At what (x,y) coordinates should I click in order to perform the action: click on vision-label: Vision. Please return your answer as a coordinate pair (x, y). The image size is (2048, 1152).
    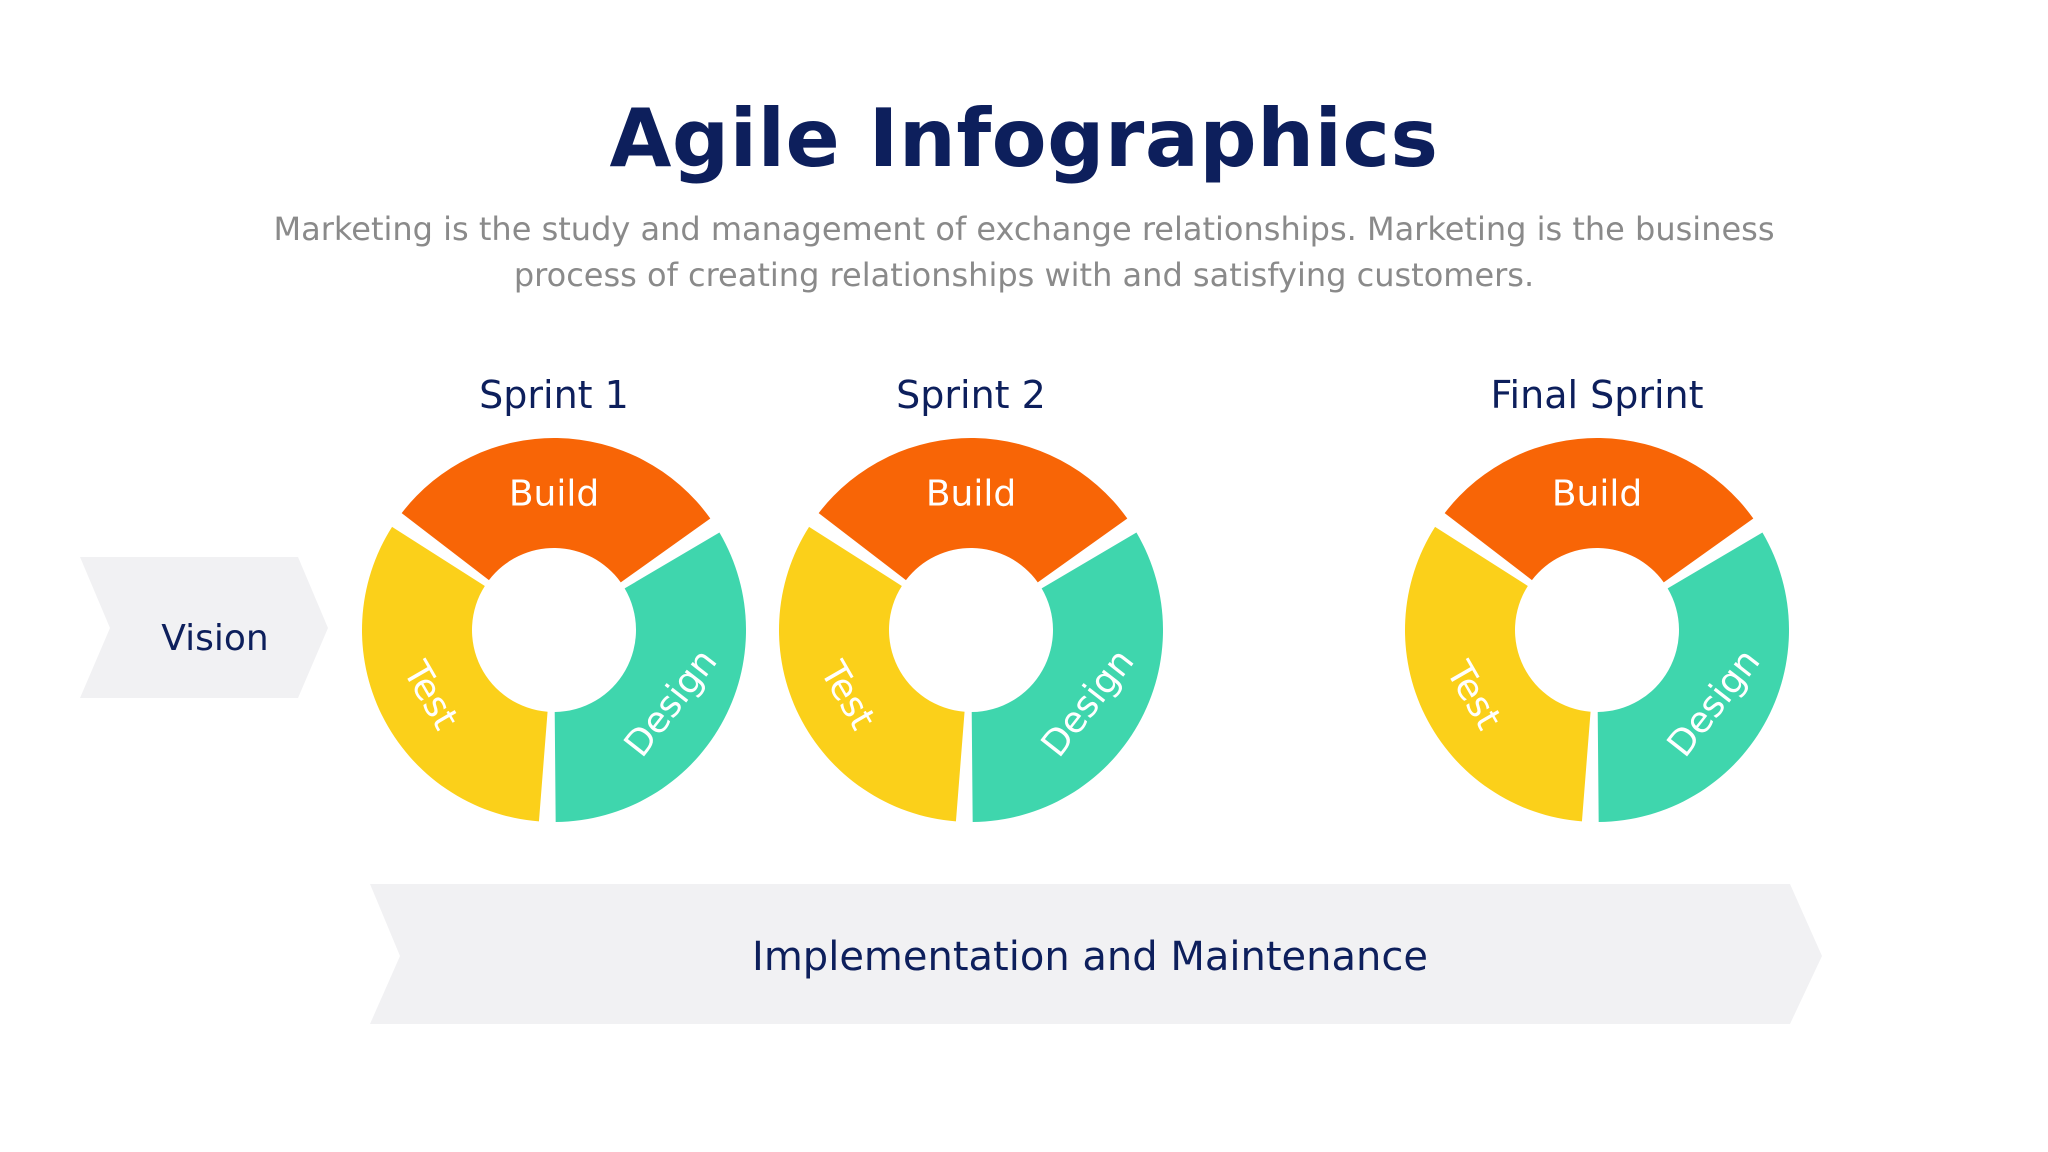
    Looking at the image, I should click on (214, 638).